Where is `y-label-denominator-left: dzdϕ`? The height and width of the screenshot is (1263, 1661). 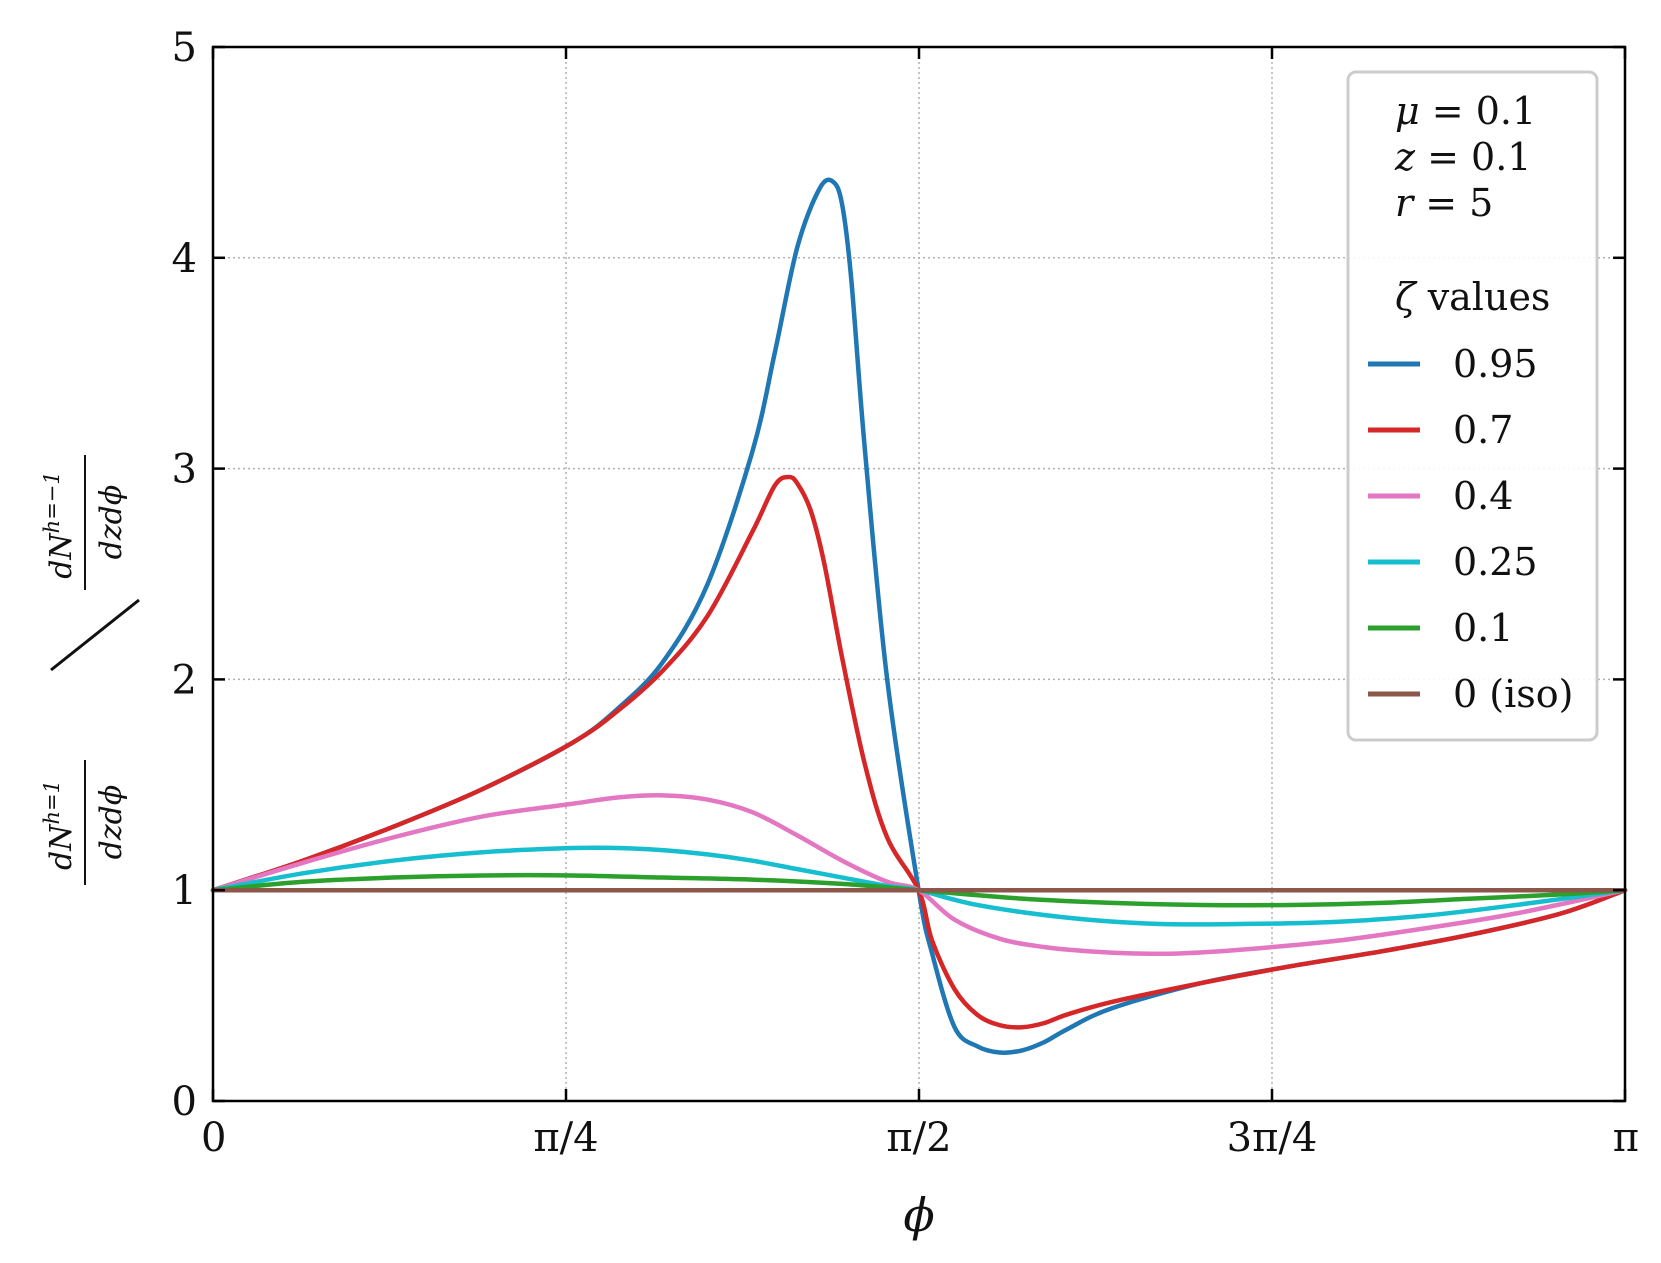 y-label-denominator-left: dzdϕ is located at coordinates (111, 822).